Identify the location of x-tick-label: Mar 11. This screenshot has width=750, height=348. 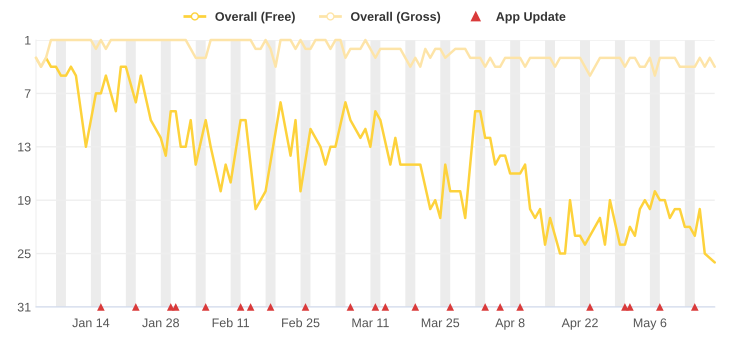
(370, 323).